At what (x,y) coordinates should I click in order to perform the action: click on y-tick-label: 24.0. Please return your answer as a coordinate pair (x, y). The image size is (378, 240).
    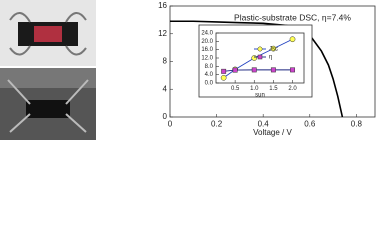
    Looking at the image, I should click on (207, 34).